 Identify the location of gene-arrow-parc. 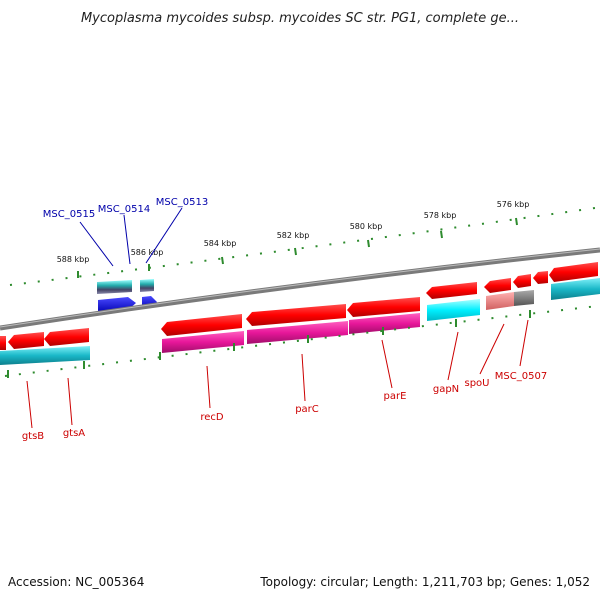
(296, 315).